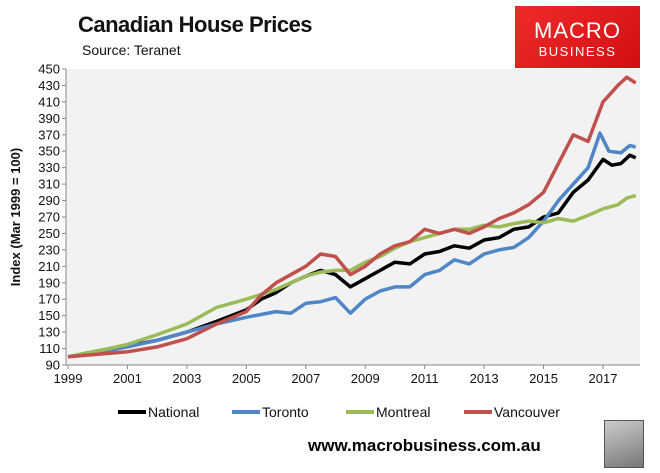  I want to click on x-tick-label: 2015, so click(543, 378).